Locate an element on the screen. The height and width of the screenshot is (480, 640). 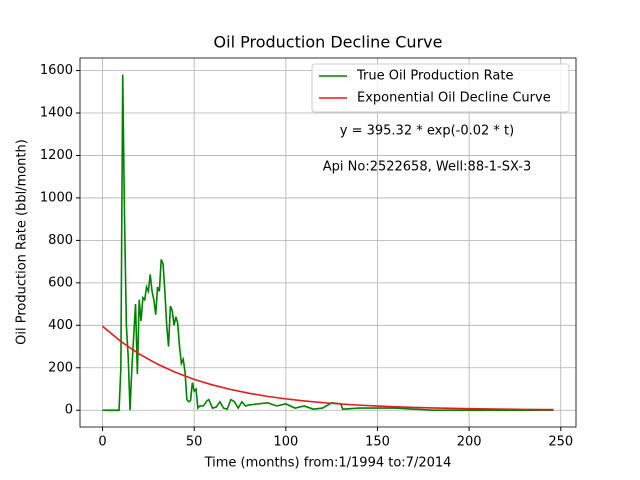
y-tick-label: 1000 is located at coordinates (56, 197).